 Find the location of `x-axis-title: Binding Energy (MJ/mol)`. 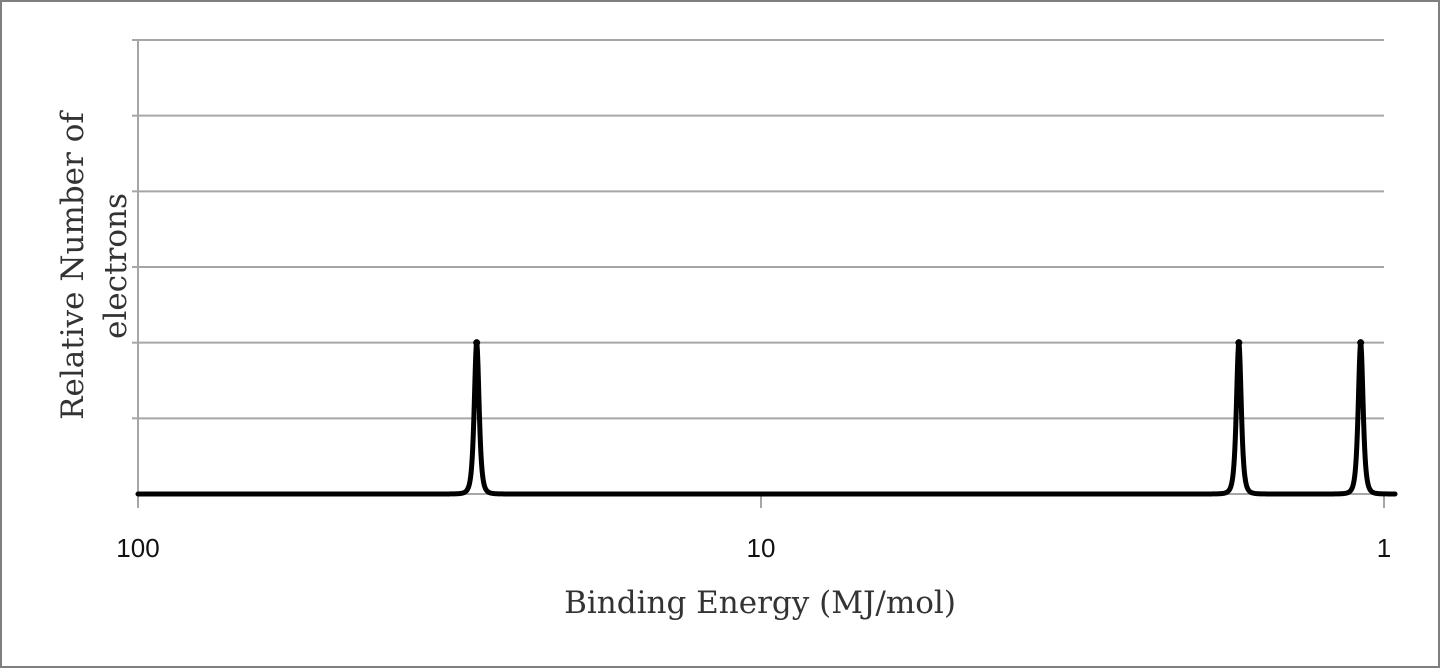

x-axis-title: Binding Energy (MJ/mol) is located at coordinates (760, 603).